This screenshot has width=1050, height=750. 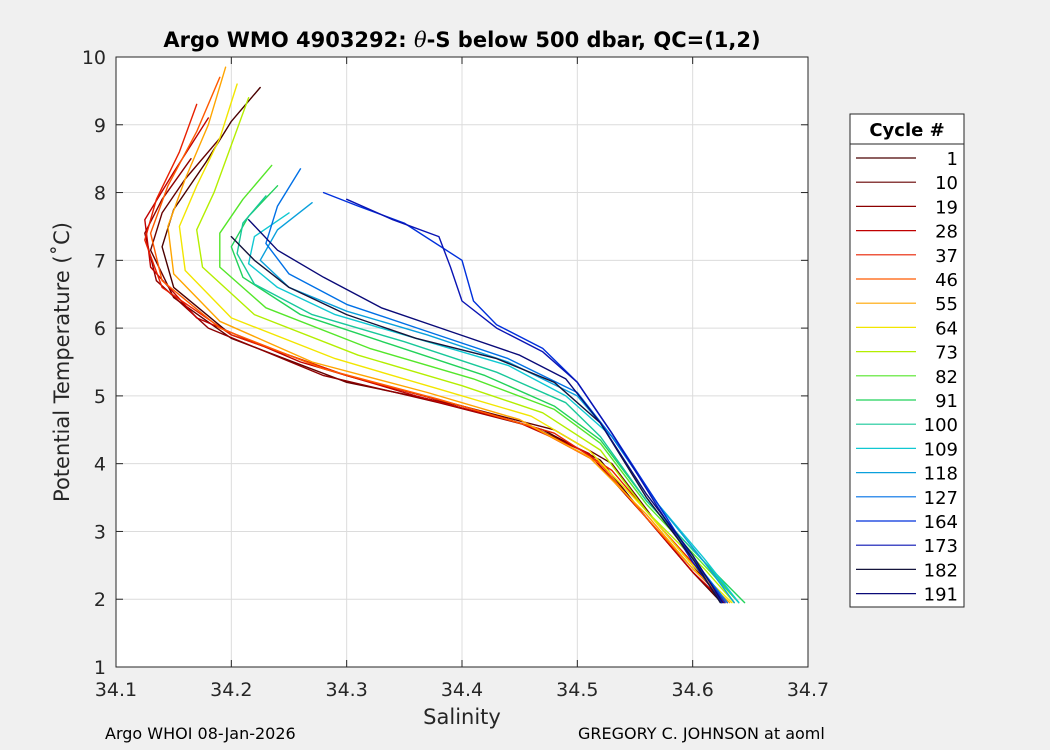 What do you see at coordinates (62, 362) in the screenshot?
I see `y-axis-label: Potential Temperature (˚C)` at bounding box center [62, 362].